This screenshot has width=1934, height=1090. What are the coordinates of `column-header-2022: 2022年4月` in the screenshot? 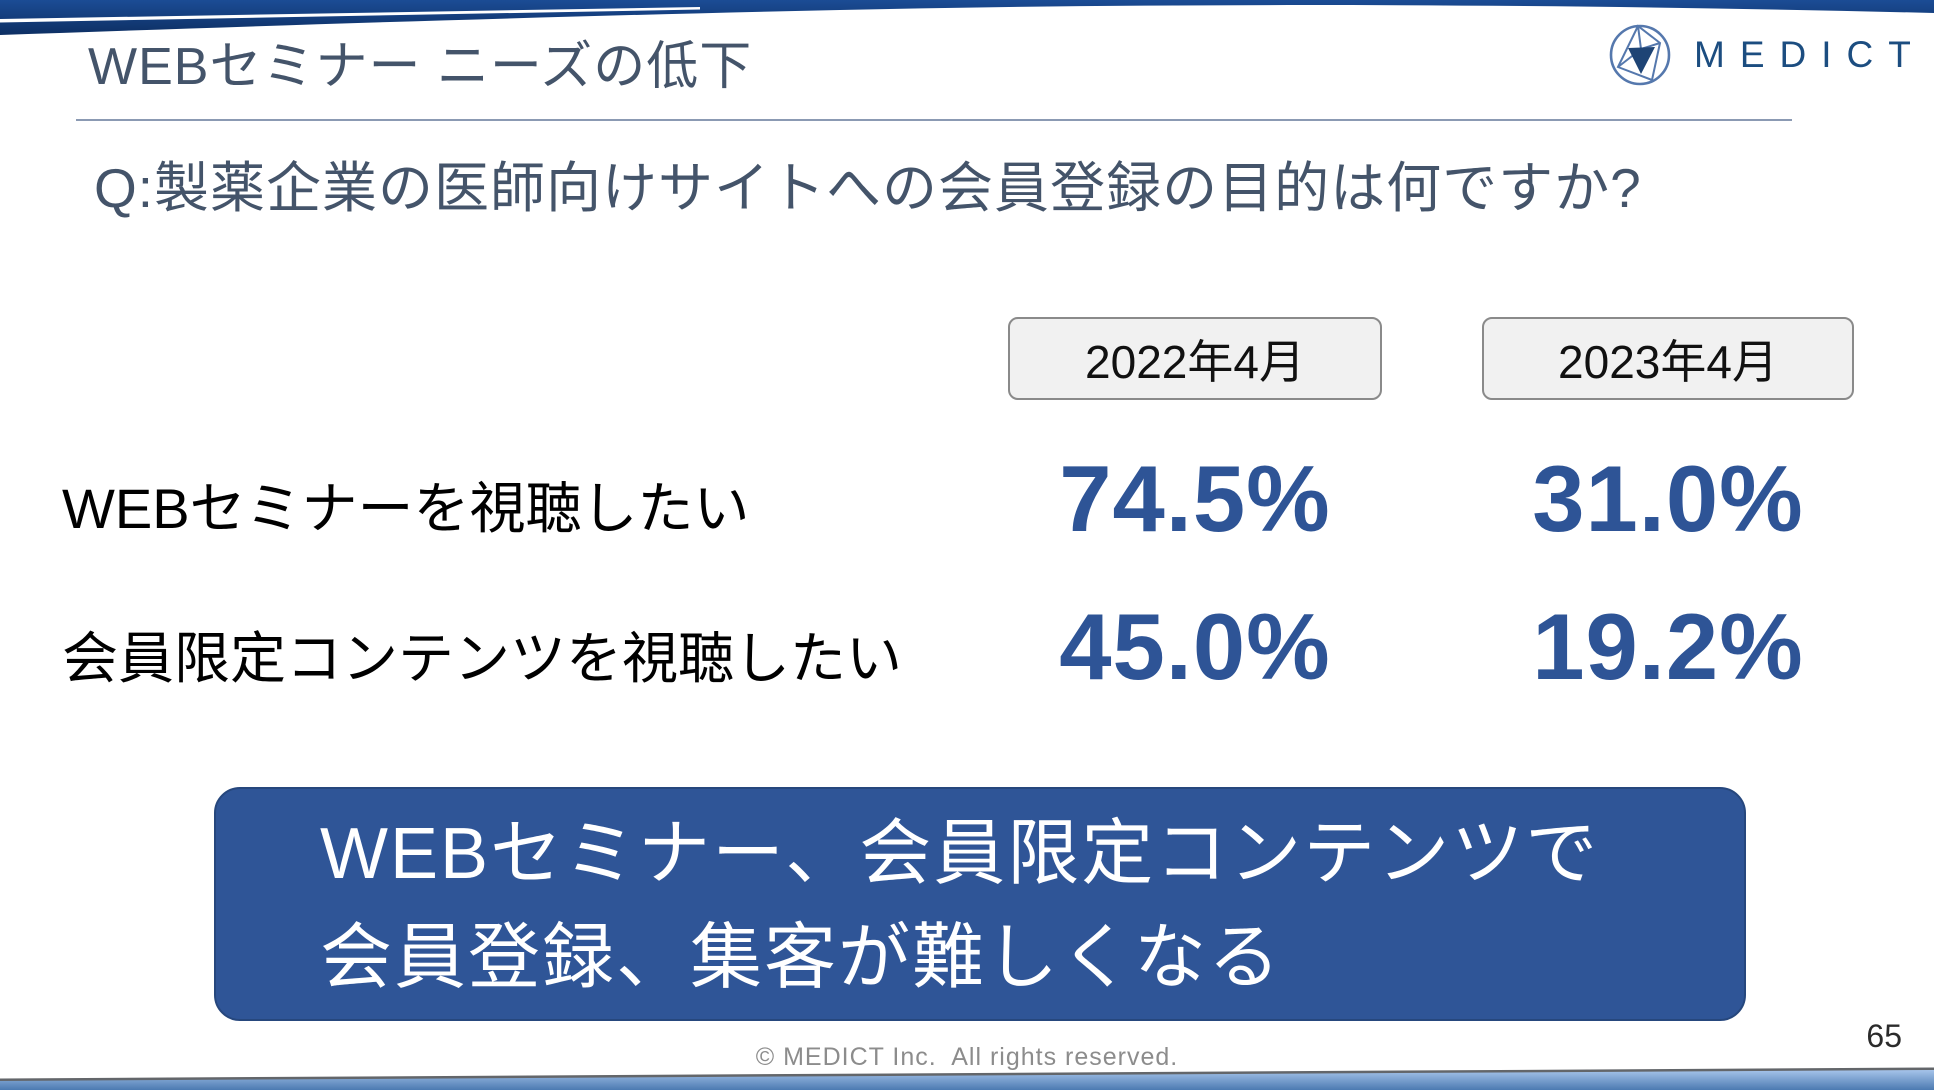 It's located at (1195, 358).